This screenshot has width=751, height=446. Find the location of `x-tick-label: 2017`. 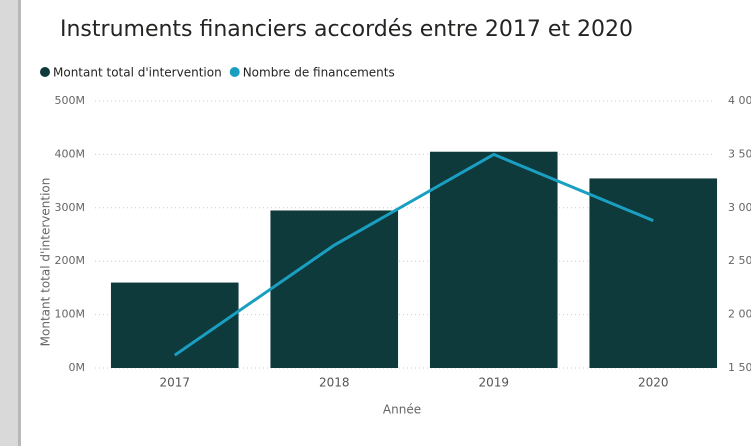

x-tick-label: 2017 is located at coordinates (174, 383).